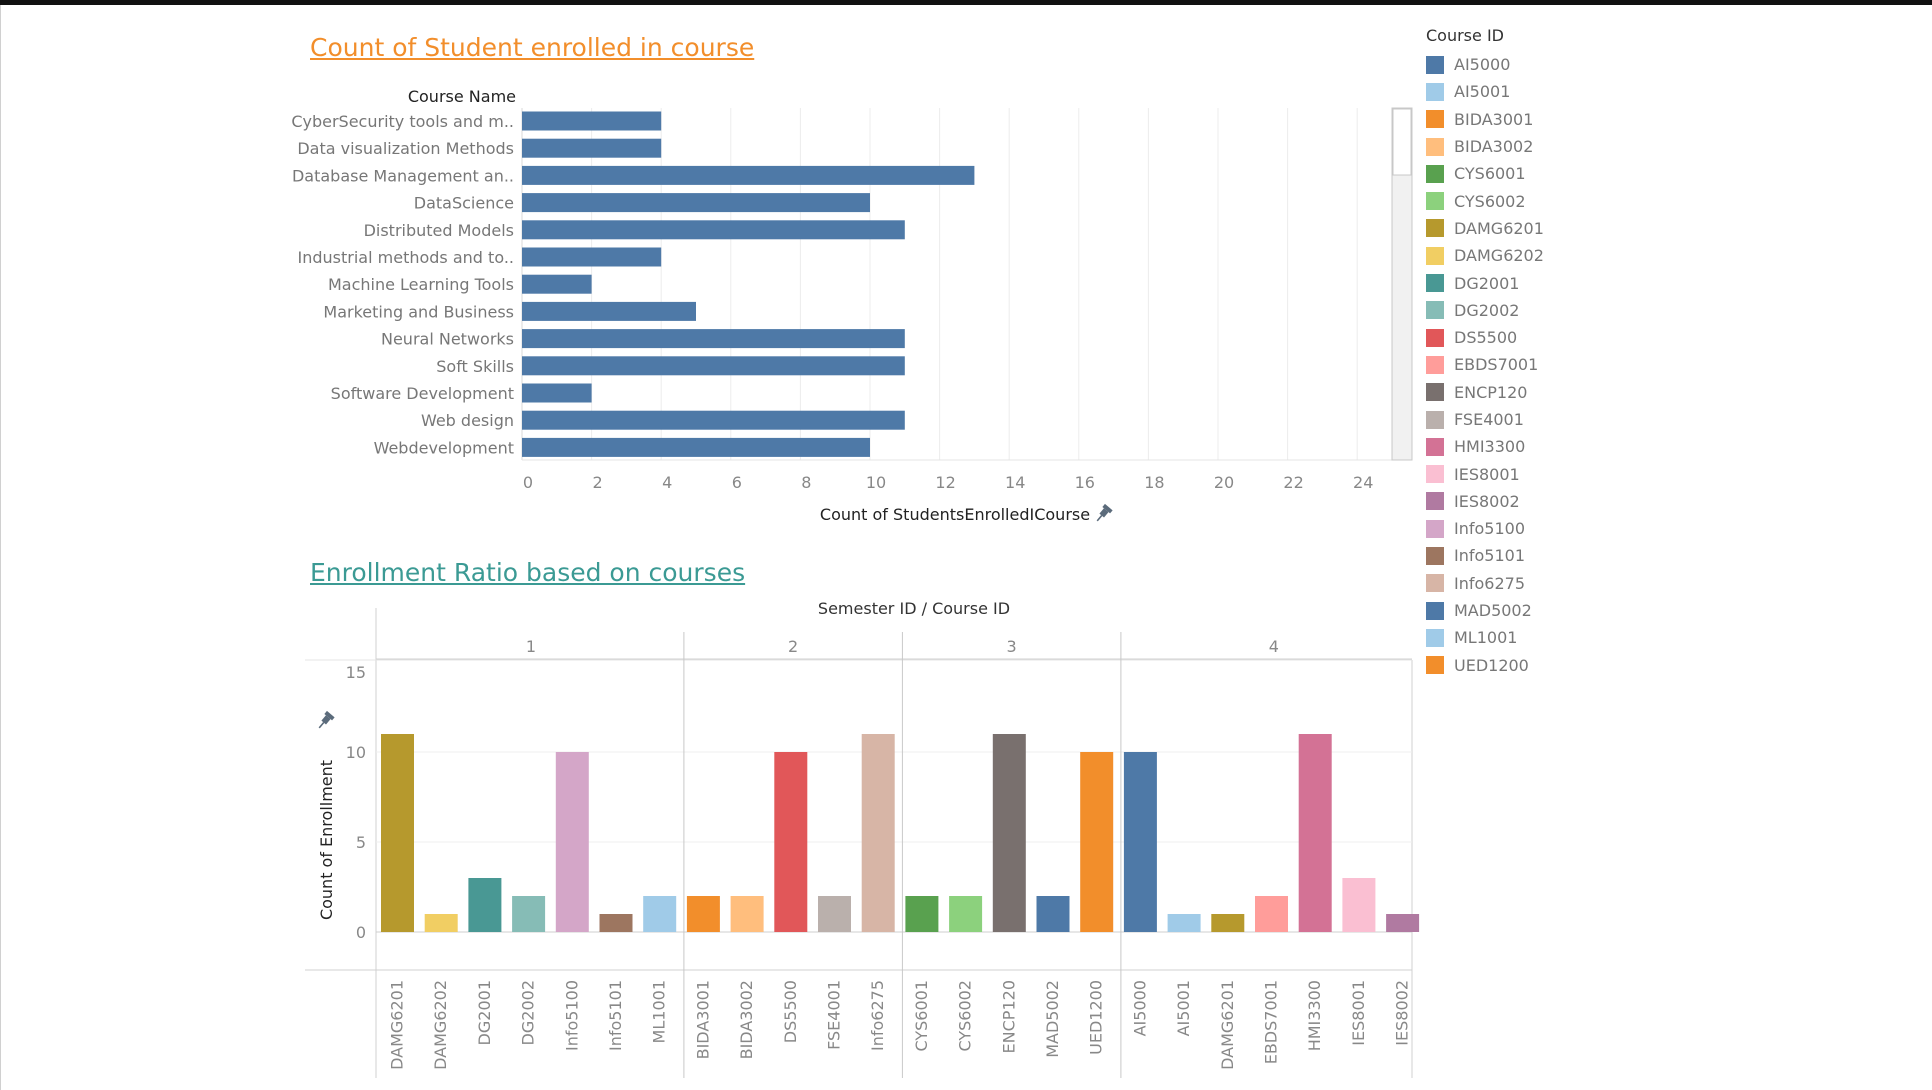  Describe the element at coordinates (403, 175) in the screenshot. I see `category-label: Database Management an..` at that location.